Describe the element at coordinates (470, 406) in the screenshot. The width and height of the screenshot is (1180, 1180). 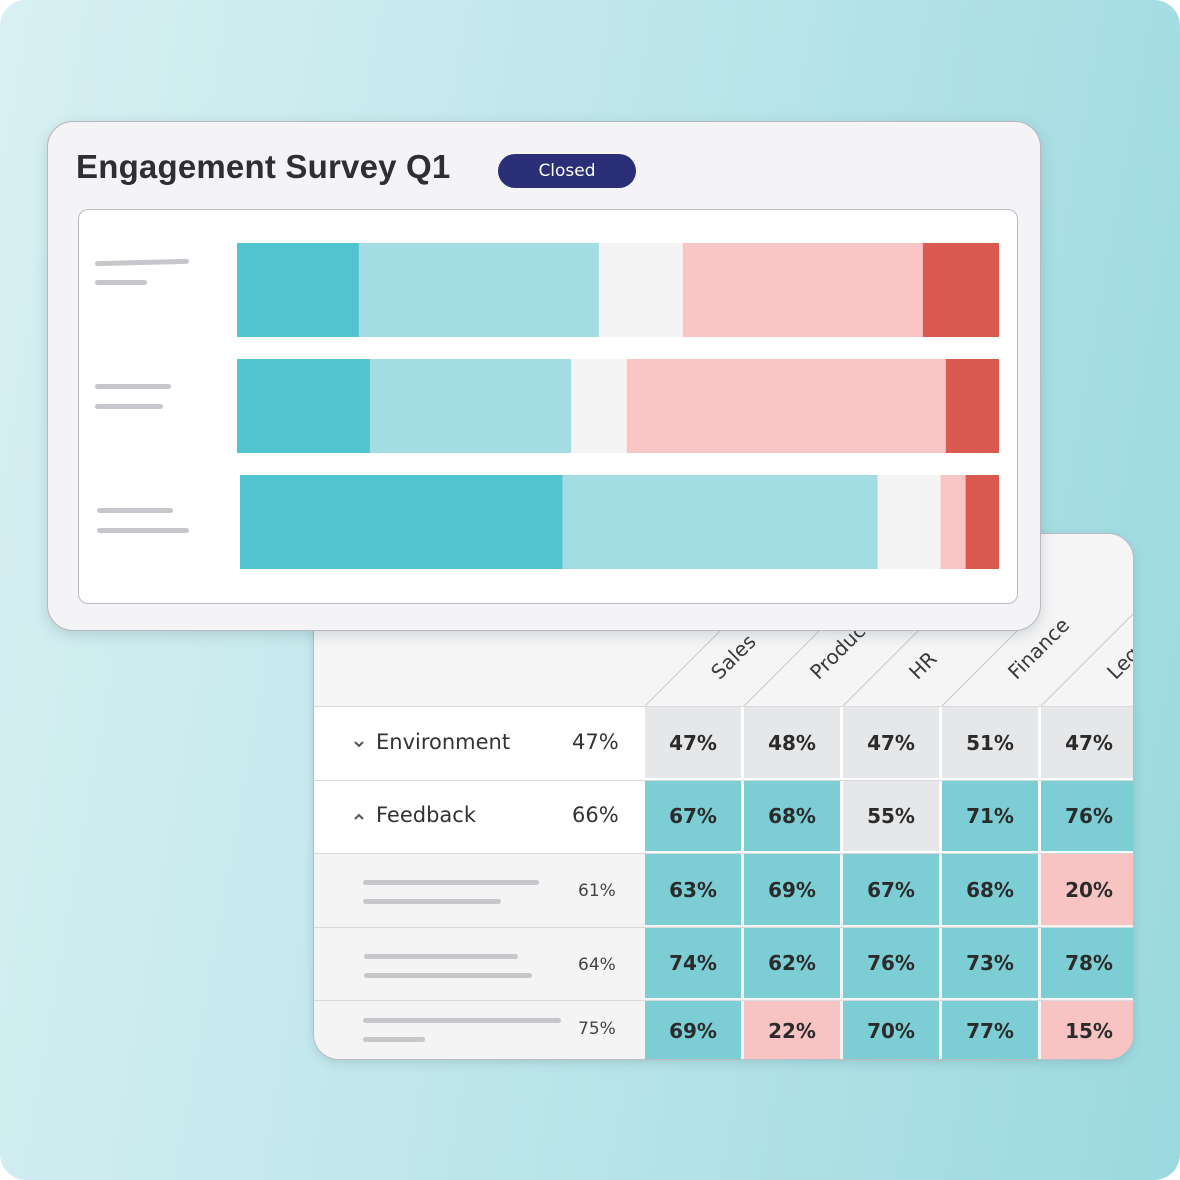
I see `bar-segment-row2-s2` at that location.